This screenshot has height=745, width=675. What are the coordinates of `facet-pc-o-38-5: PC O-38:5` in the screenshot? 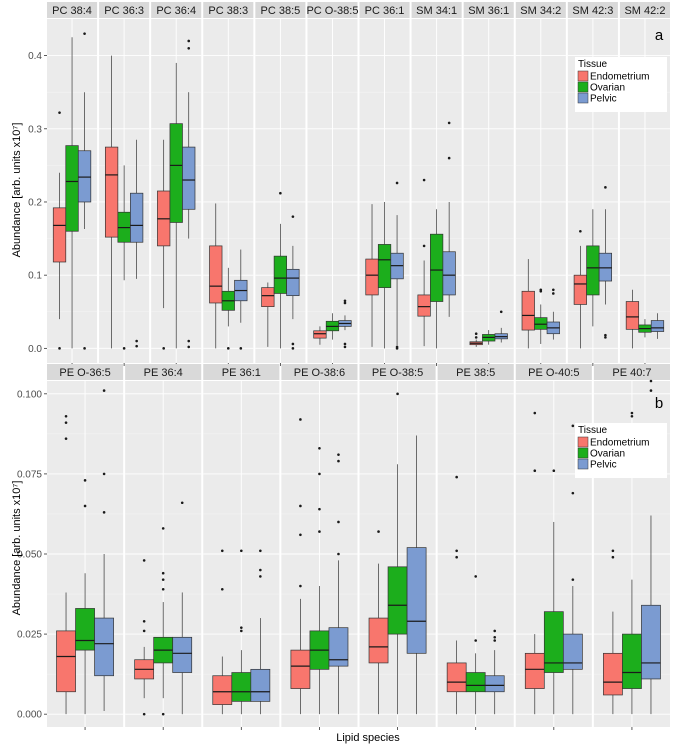 It's located at (332, 184).